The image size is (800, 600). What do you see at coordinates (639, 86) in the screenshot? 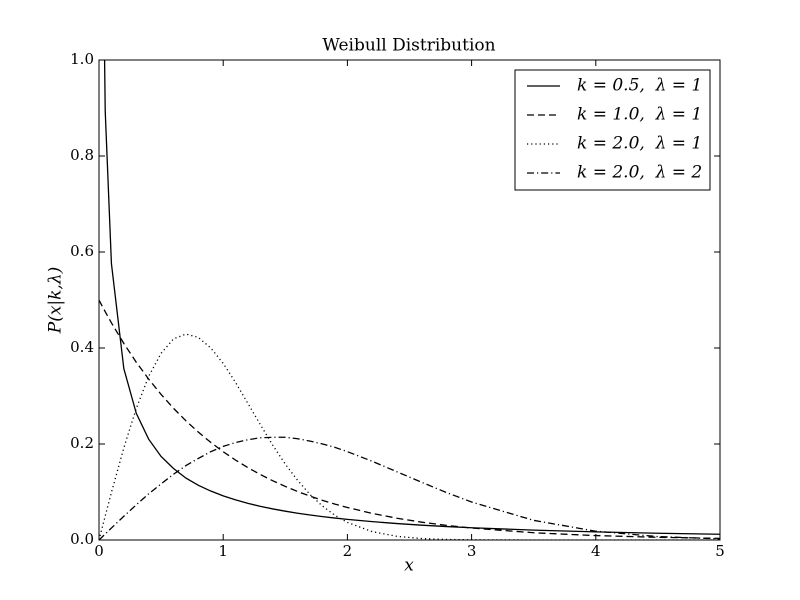
I see `legend-label: k = 0.5, λ = 1` at bounding box center [639, 86].